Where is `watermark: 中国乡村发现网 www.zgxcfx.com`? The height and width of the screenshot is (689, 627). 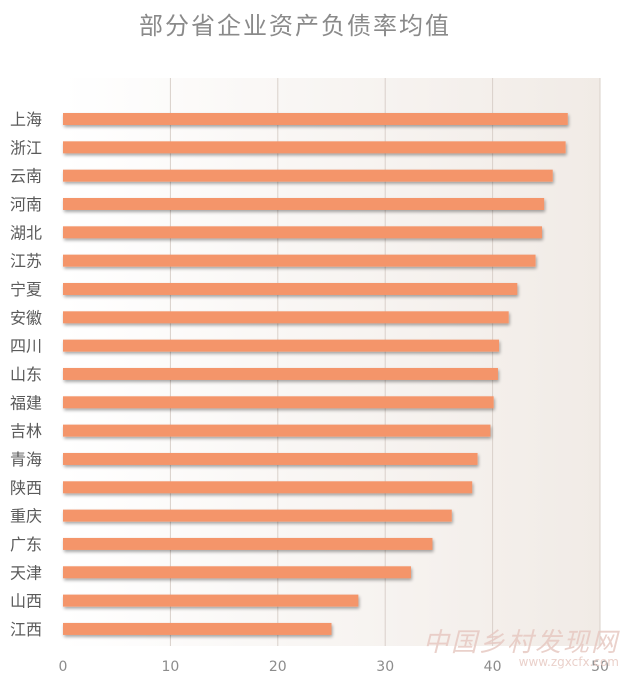 watermark: 中国乡村发现网 www.zgxcfx.com is located at coordinates (521, 645).